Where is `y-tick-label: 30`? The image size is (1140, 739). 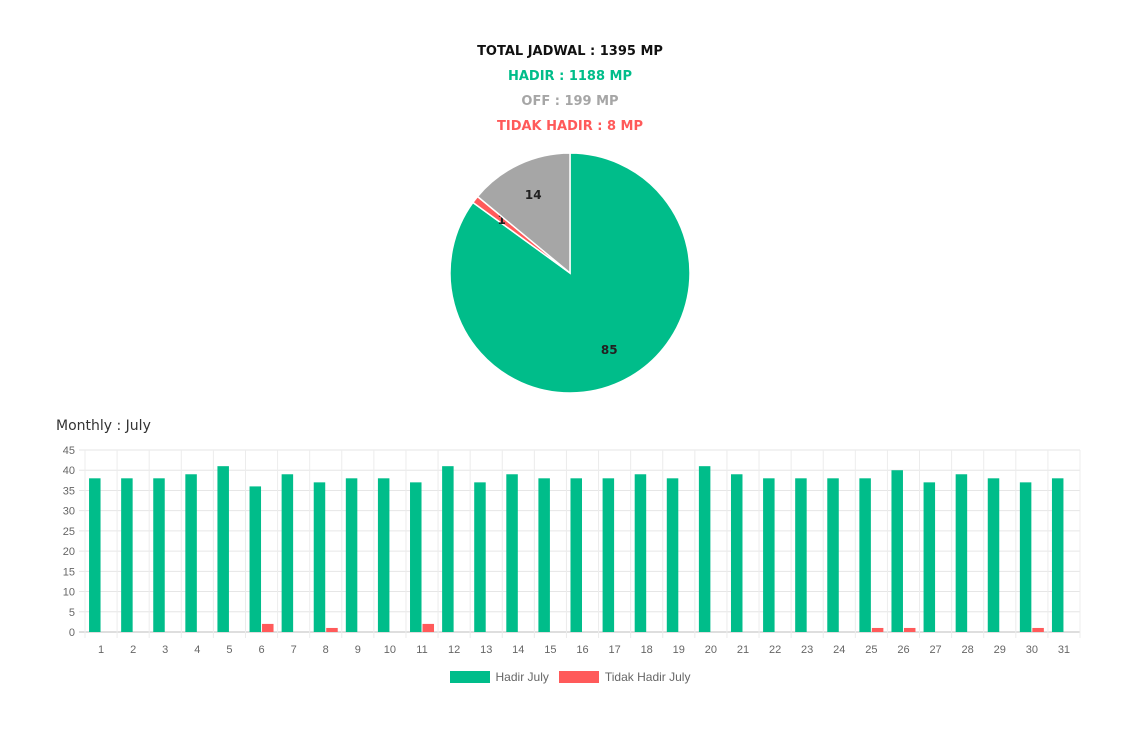
y-tick-label: 30 is located at coordinates (69, 512).